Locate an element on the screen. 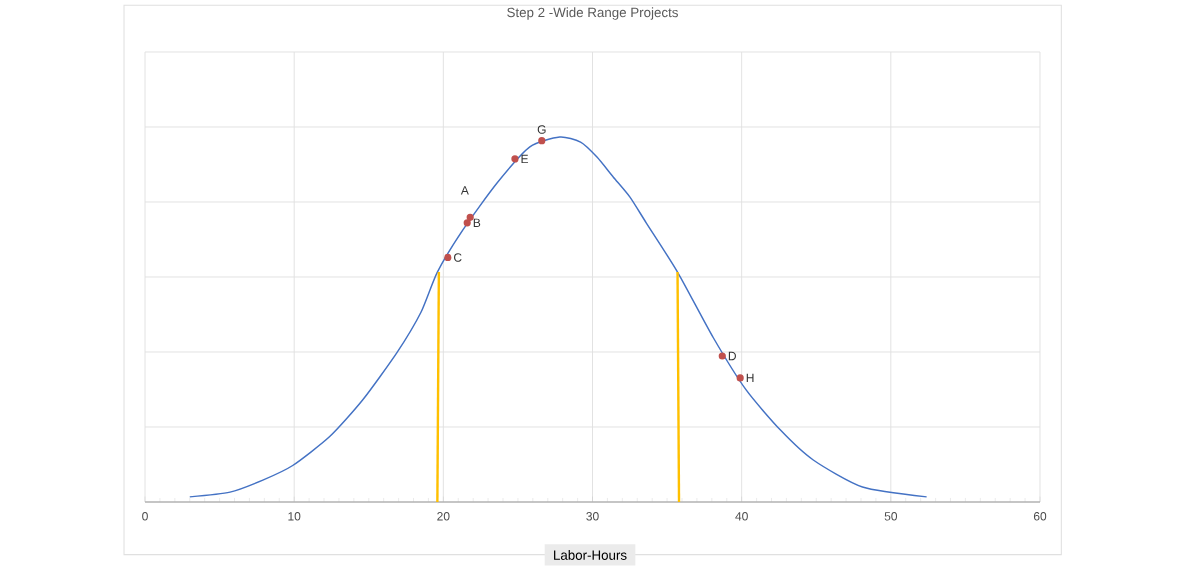 The height and width of the screenshot is (588, 1180). x-tick-label: 40 is located at coordinates (741, 516).